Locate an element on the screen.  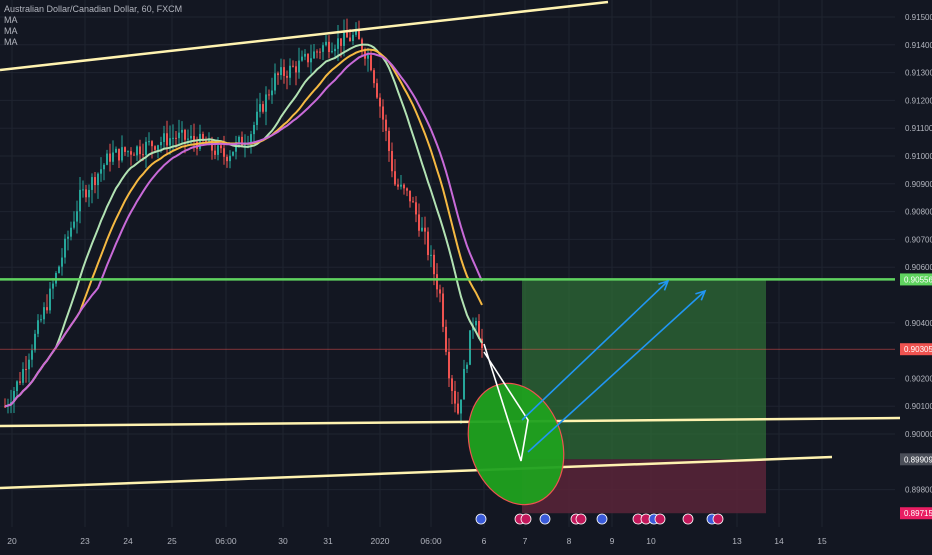
time-tick-label: 25 is located at coordinates (172, 541).